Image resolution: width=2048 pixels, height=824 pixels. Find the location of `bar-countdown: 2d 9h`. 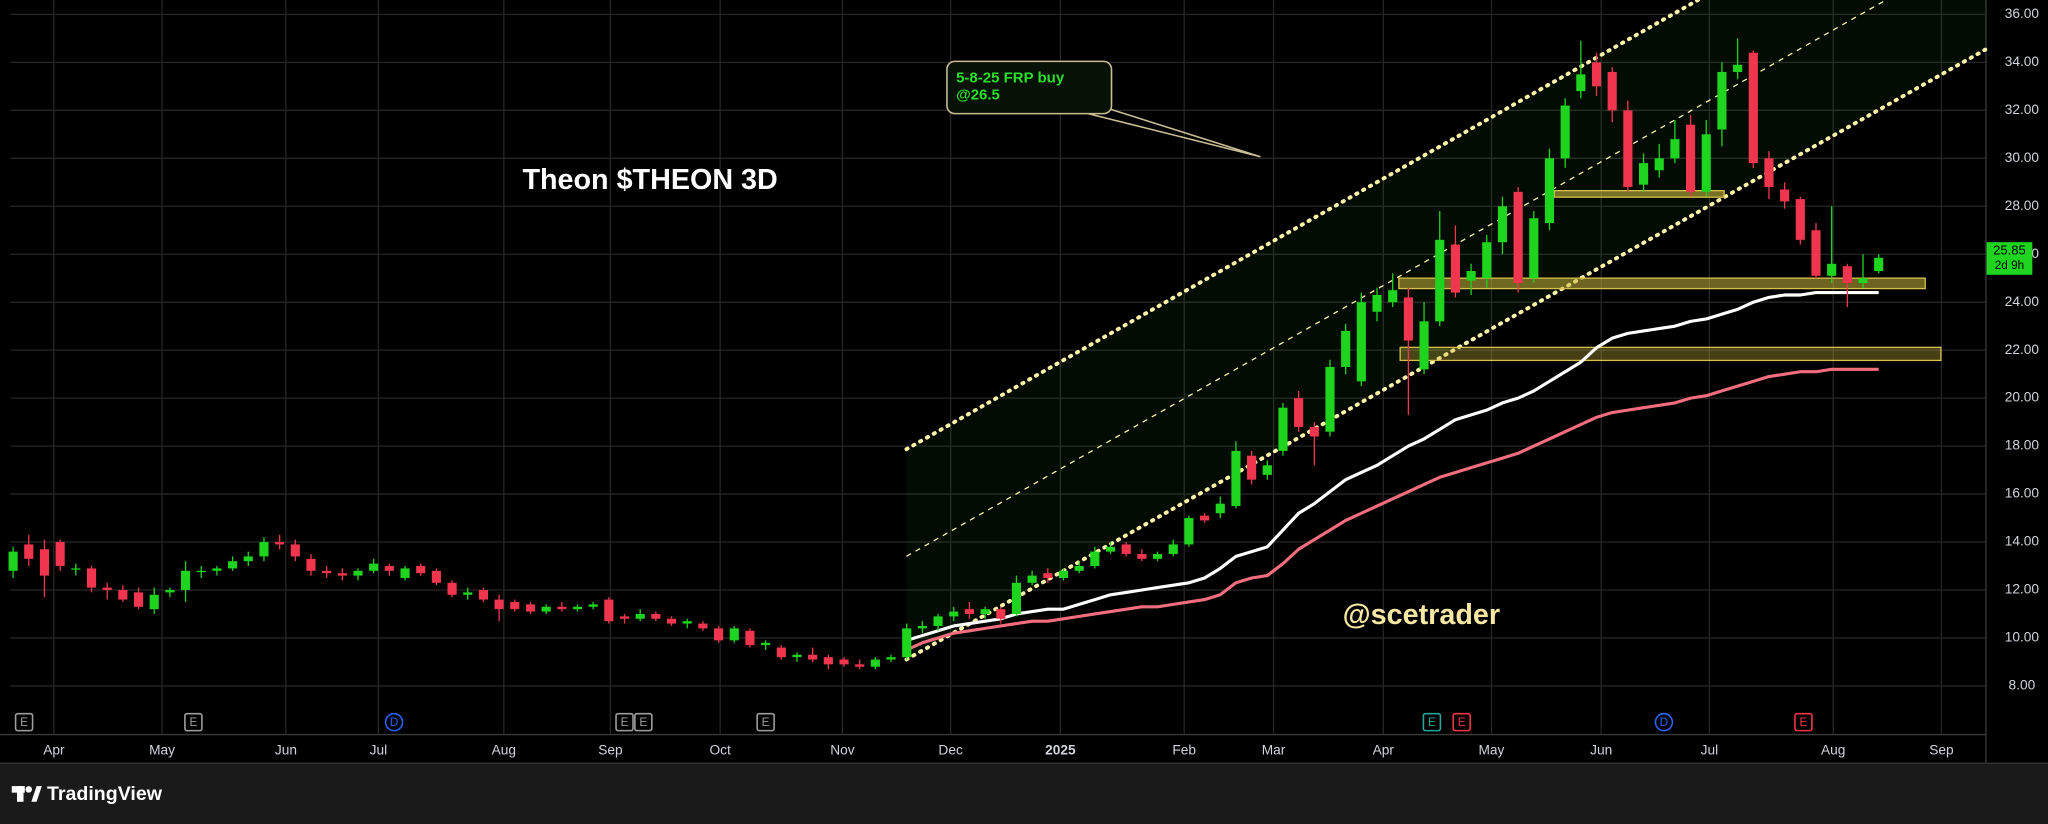

bar-countdown: 2d 9h is located at coordinates (2009, 265).